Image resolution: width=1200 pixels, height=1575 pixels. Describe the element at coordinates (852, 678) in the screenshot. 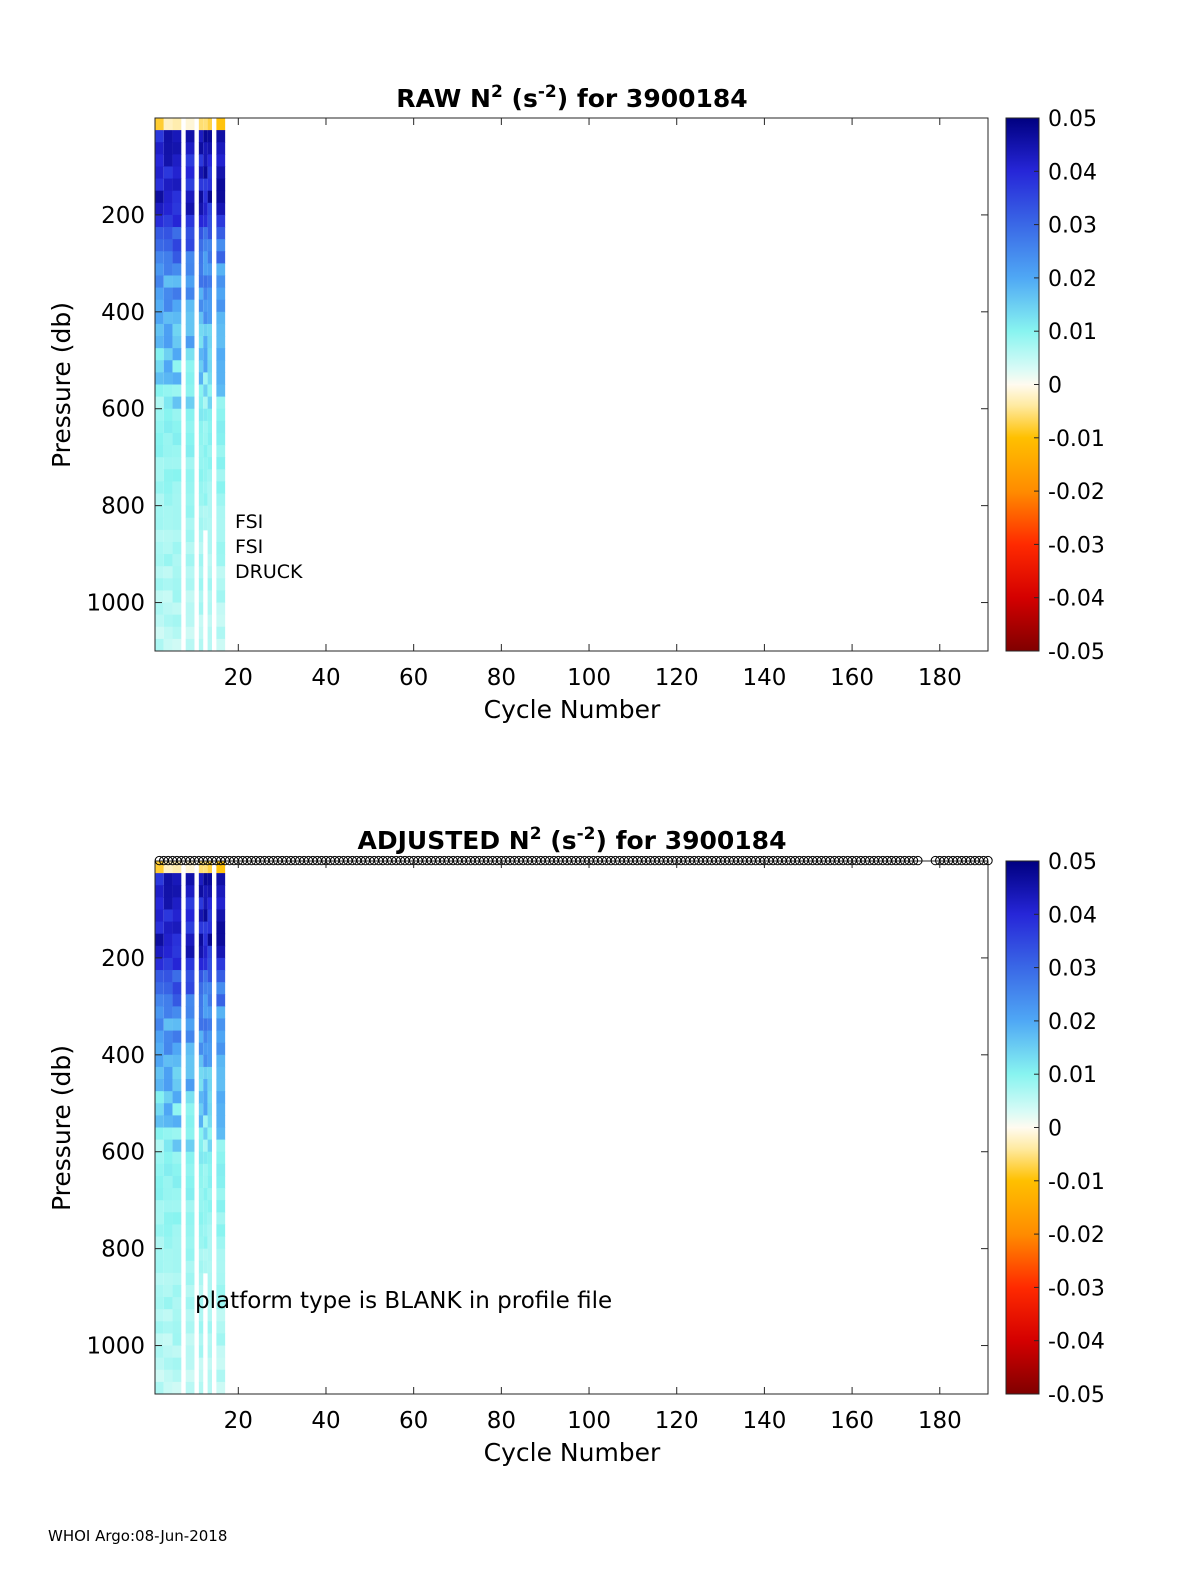

I see `x-tick-label: 160` at that location.